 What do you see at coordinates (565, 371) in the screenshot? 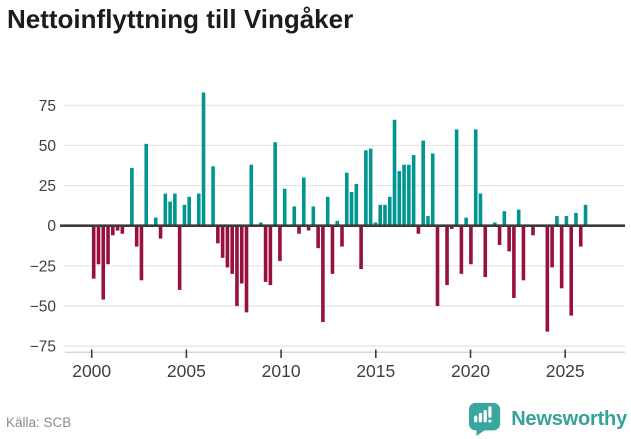
I see `x-tick-label: 2025` at bounding box center [565, 371].